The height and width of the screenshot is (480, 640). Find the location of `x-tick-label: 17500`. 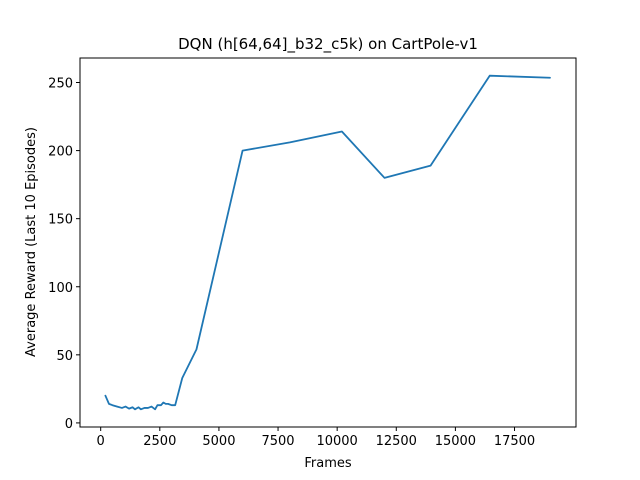

x-tick-label: 17500 is located at coordinates (514, 441).